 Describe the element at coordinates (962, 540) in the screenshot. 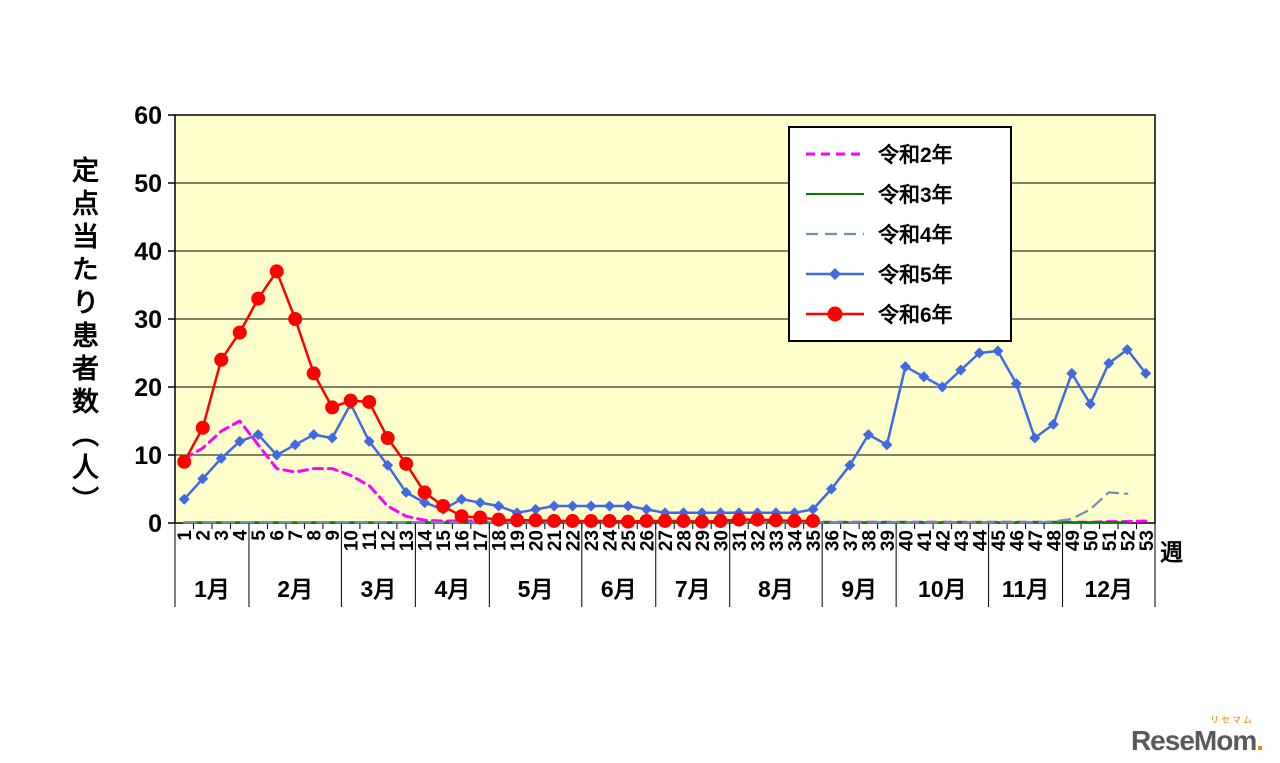

I see `svg-text: 43` at that location.